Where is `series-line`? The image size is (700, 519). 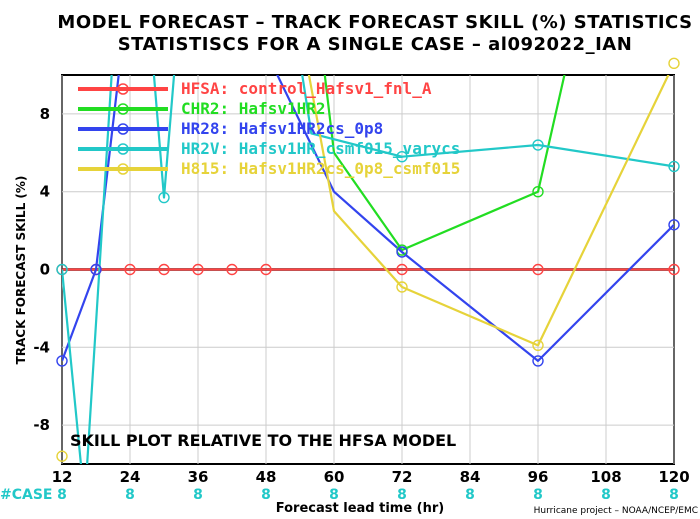 series-line is located at coordinates (444, 163).